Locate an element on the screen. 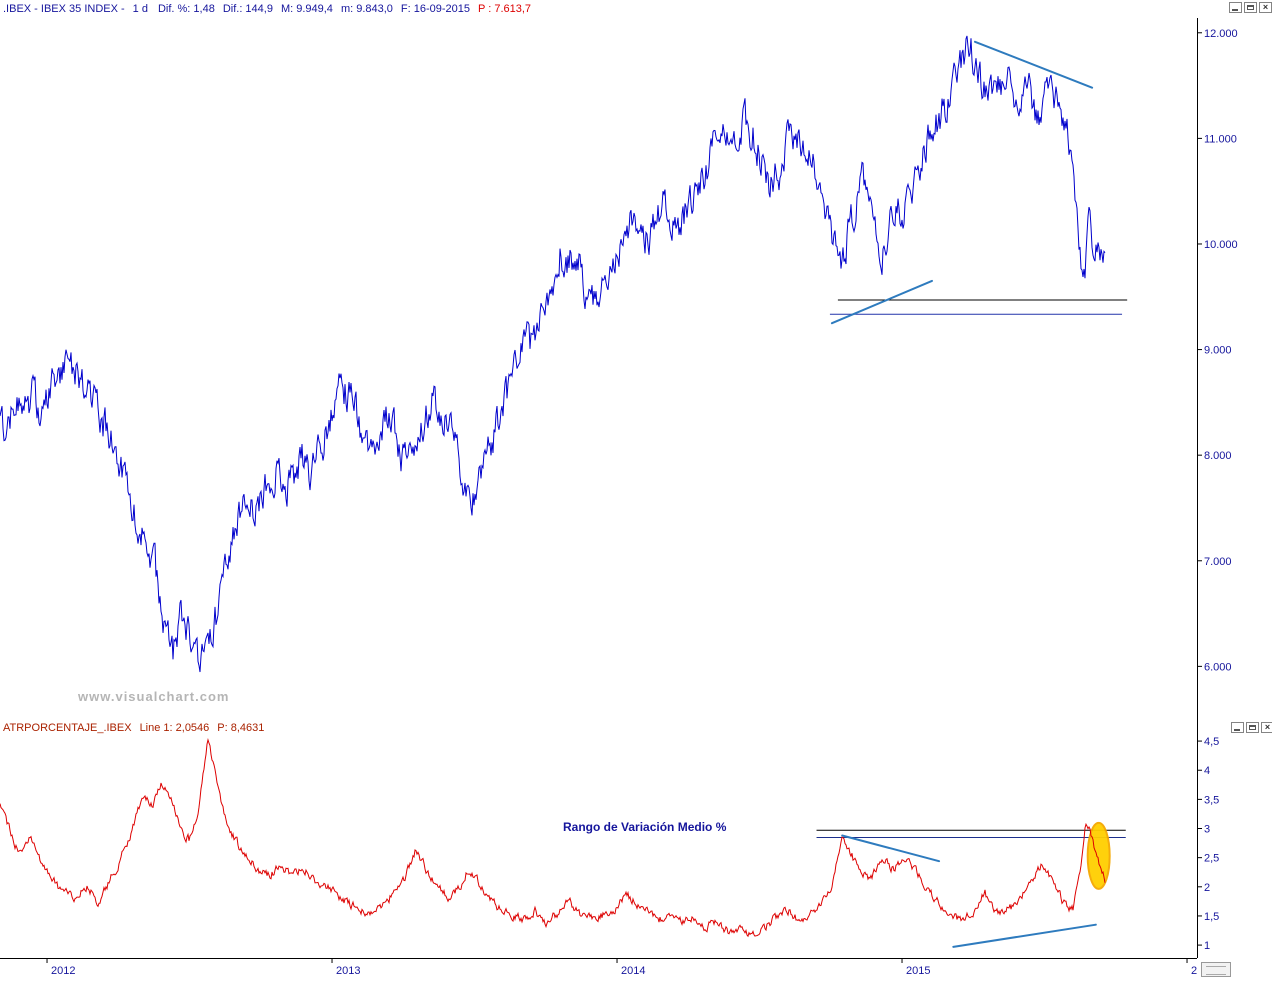 The height and width of the screenshot is (981, 1272). y-axis-label: 3,5 is located at coordinates (1211, 800).